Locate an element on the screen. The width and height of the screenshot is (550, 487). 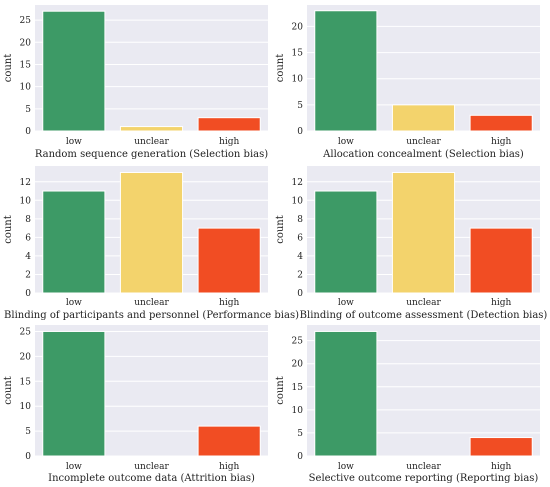
x-axis-label: Allocation concealment (Selection bias) is located at coordinates (423, 154).